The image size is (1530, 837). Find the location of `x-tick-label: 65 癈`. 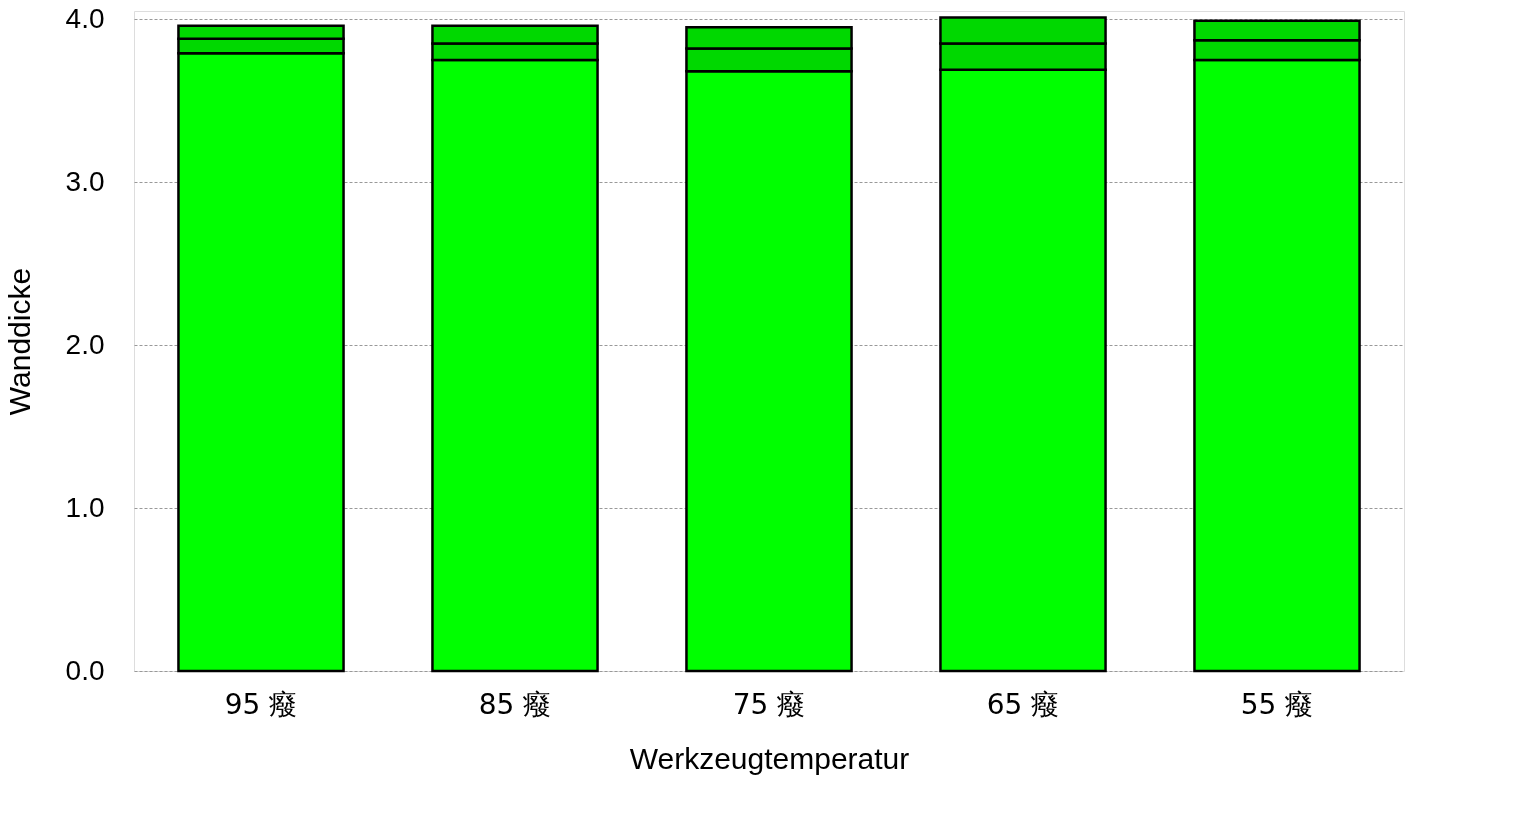

x-tick-label: 65 癈 is located at coordinates (1023, 704).